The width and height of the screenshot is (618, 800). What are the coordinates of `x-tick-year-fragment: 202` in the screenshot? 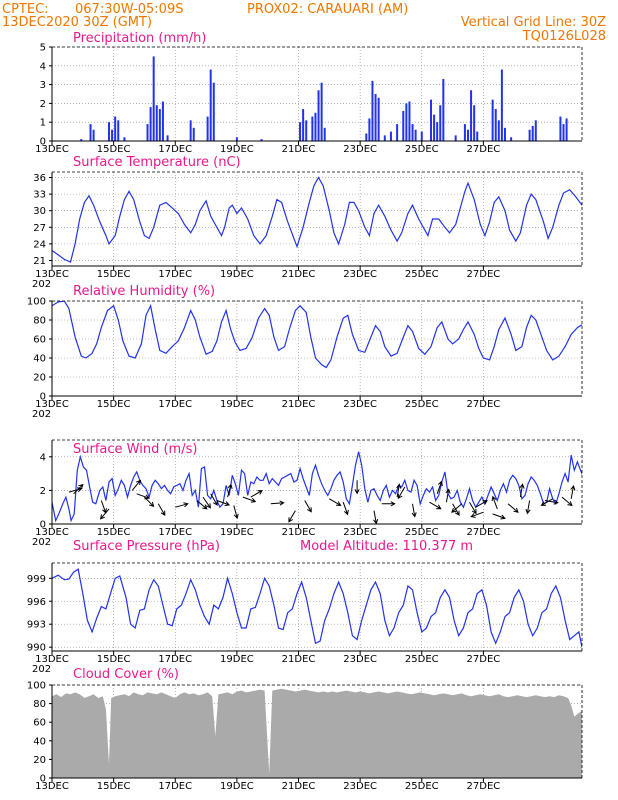 It's located at (41, 414).